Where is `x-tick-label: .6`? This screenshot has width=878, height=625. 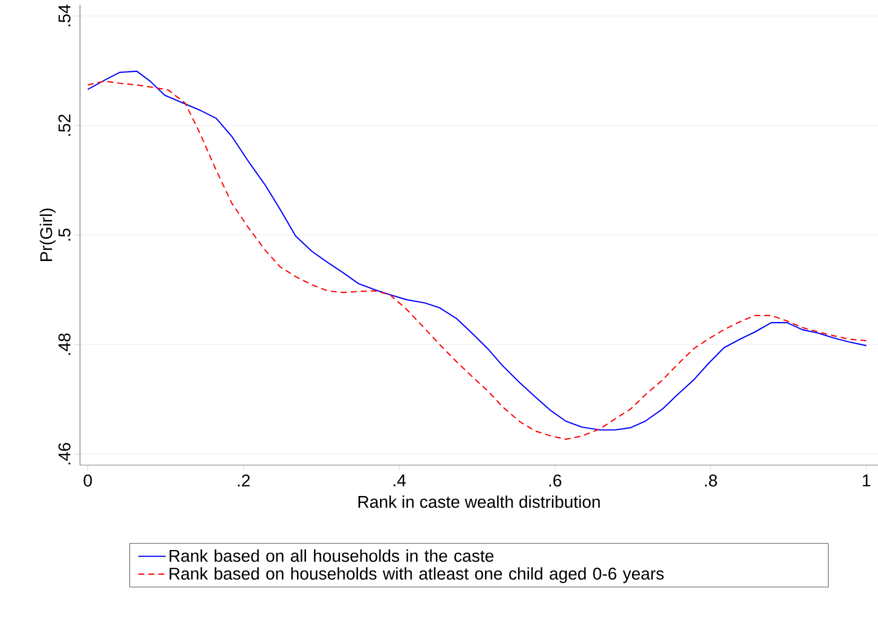 x-tick-label: .6 is located at coordinates (555, 480).